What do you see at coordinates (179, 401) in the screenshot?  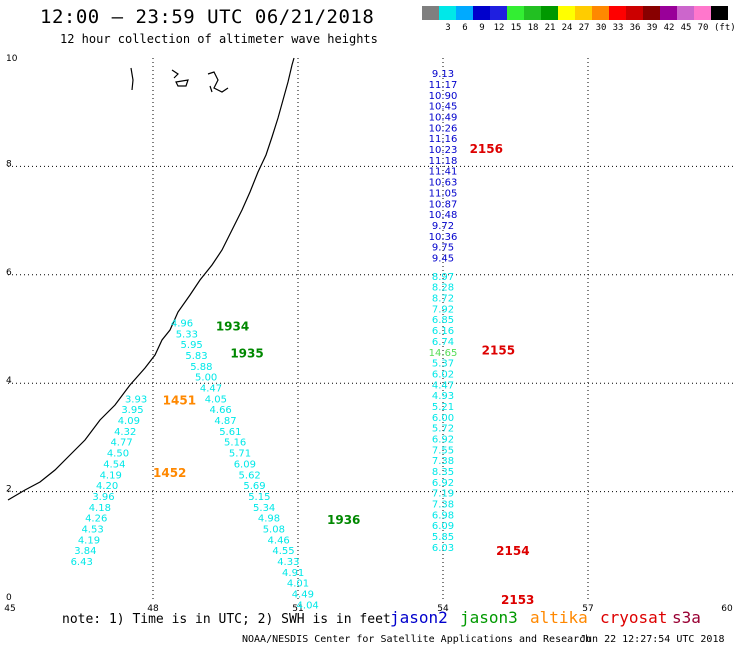 I see `pass-time-label: 1451` at bounding box center [179, 401].